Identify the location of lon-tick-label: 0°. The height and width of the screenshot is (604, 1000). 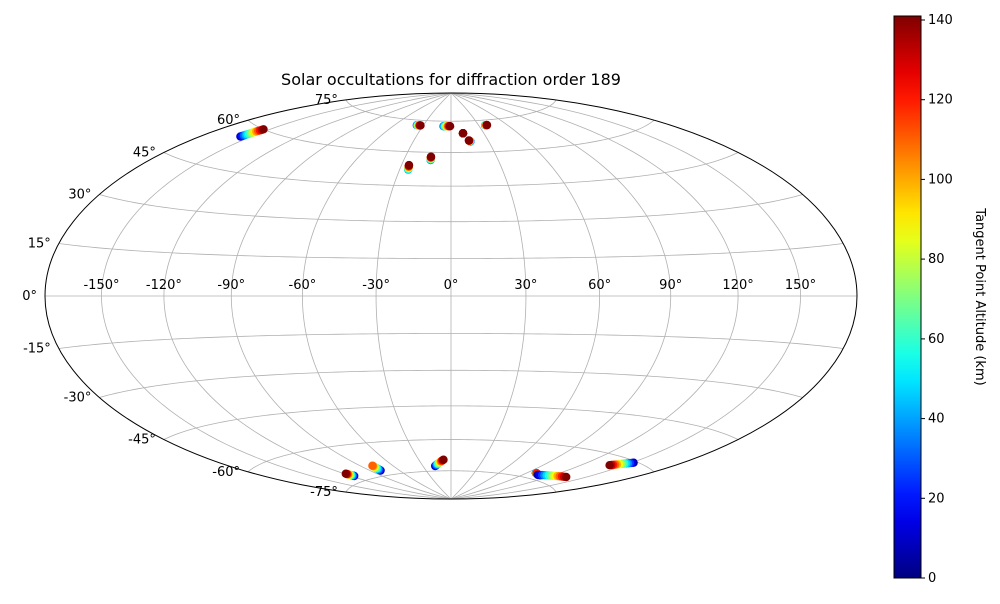
(451, 285).